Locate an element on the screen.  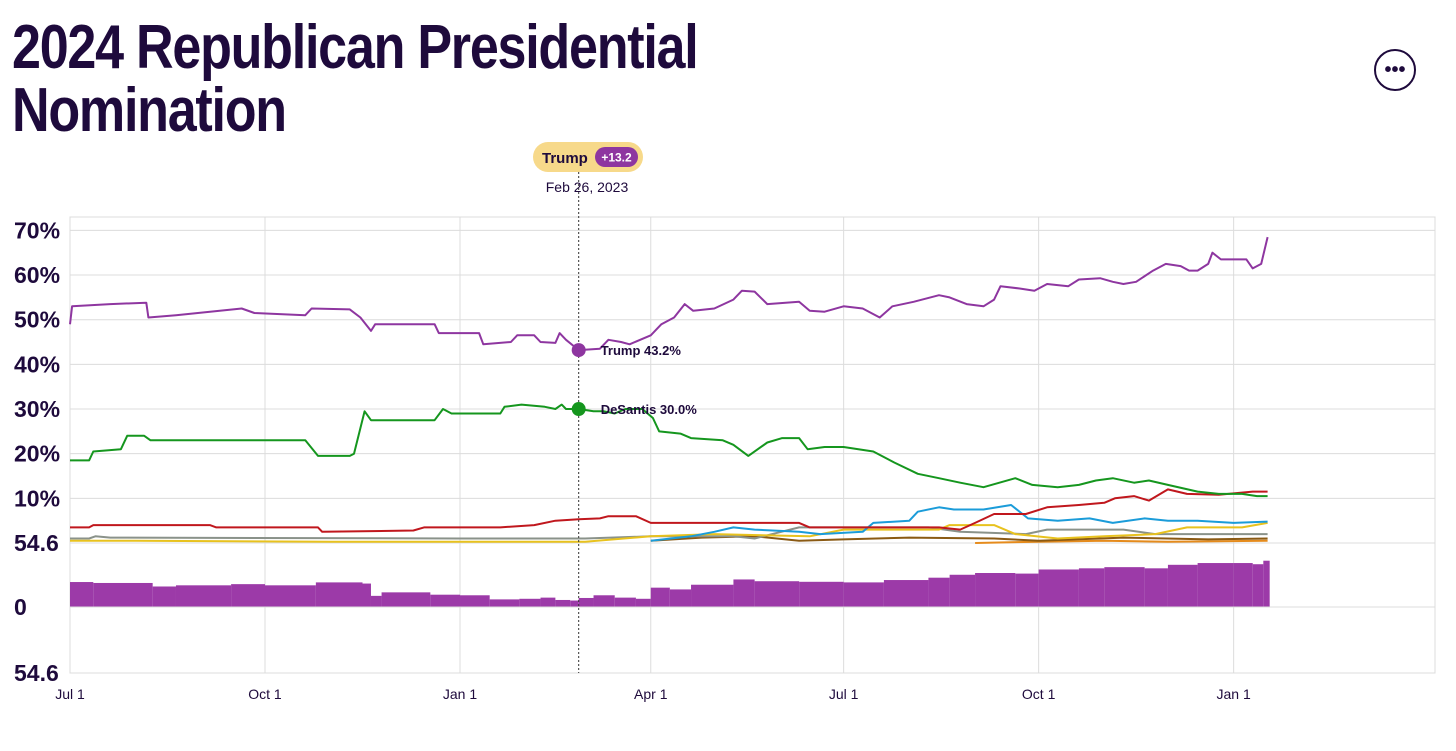
tooltip-margin-bg is located at coordinates (616, 157).